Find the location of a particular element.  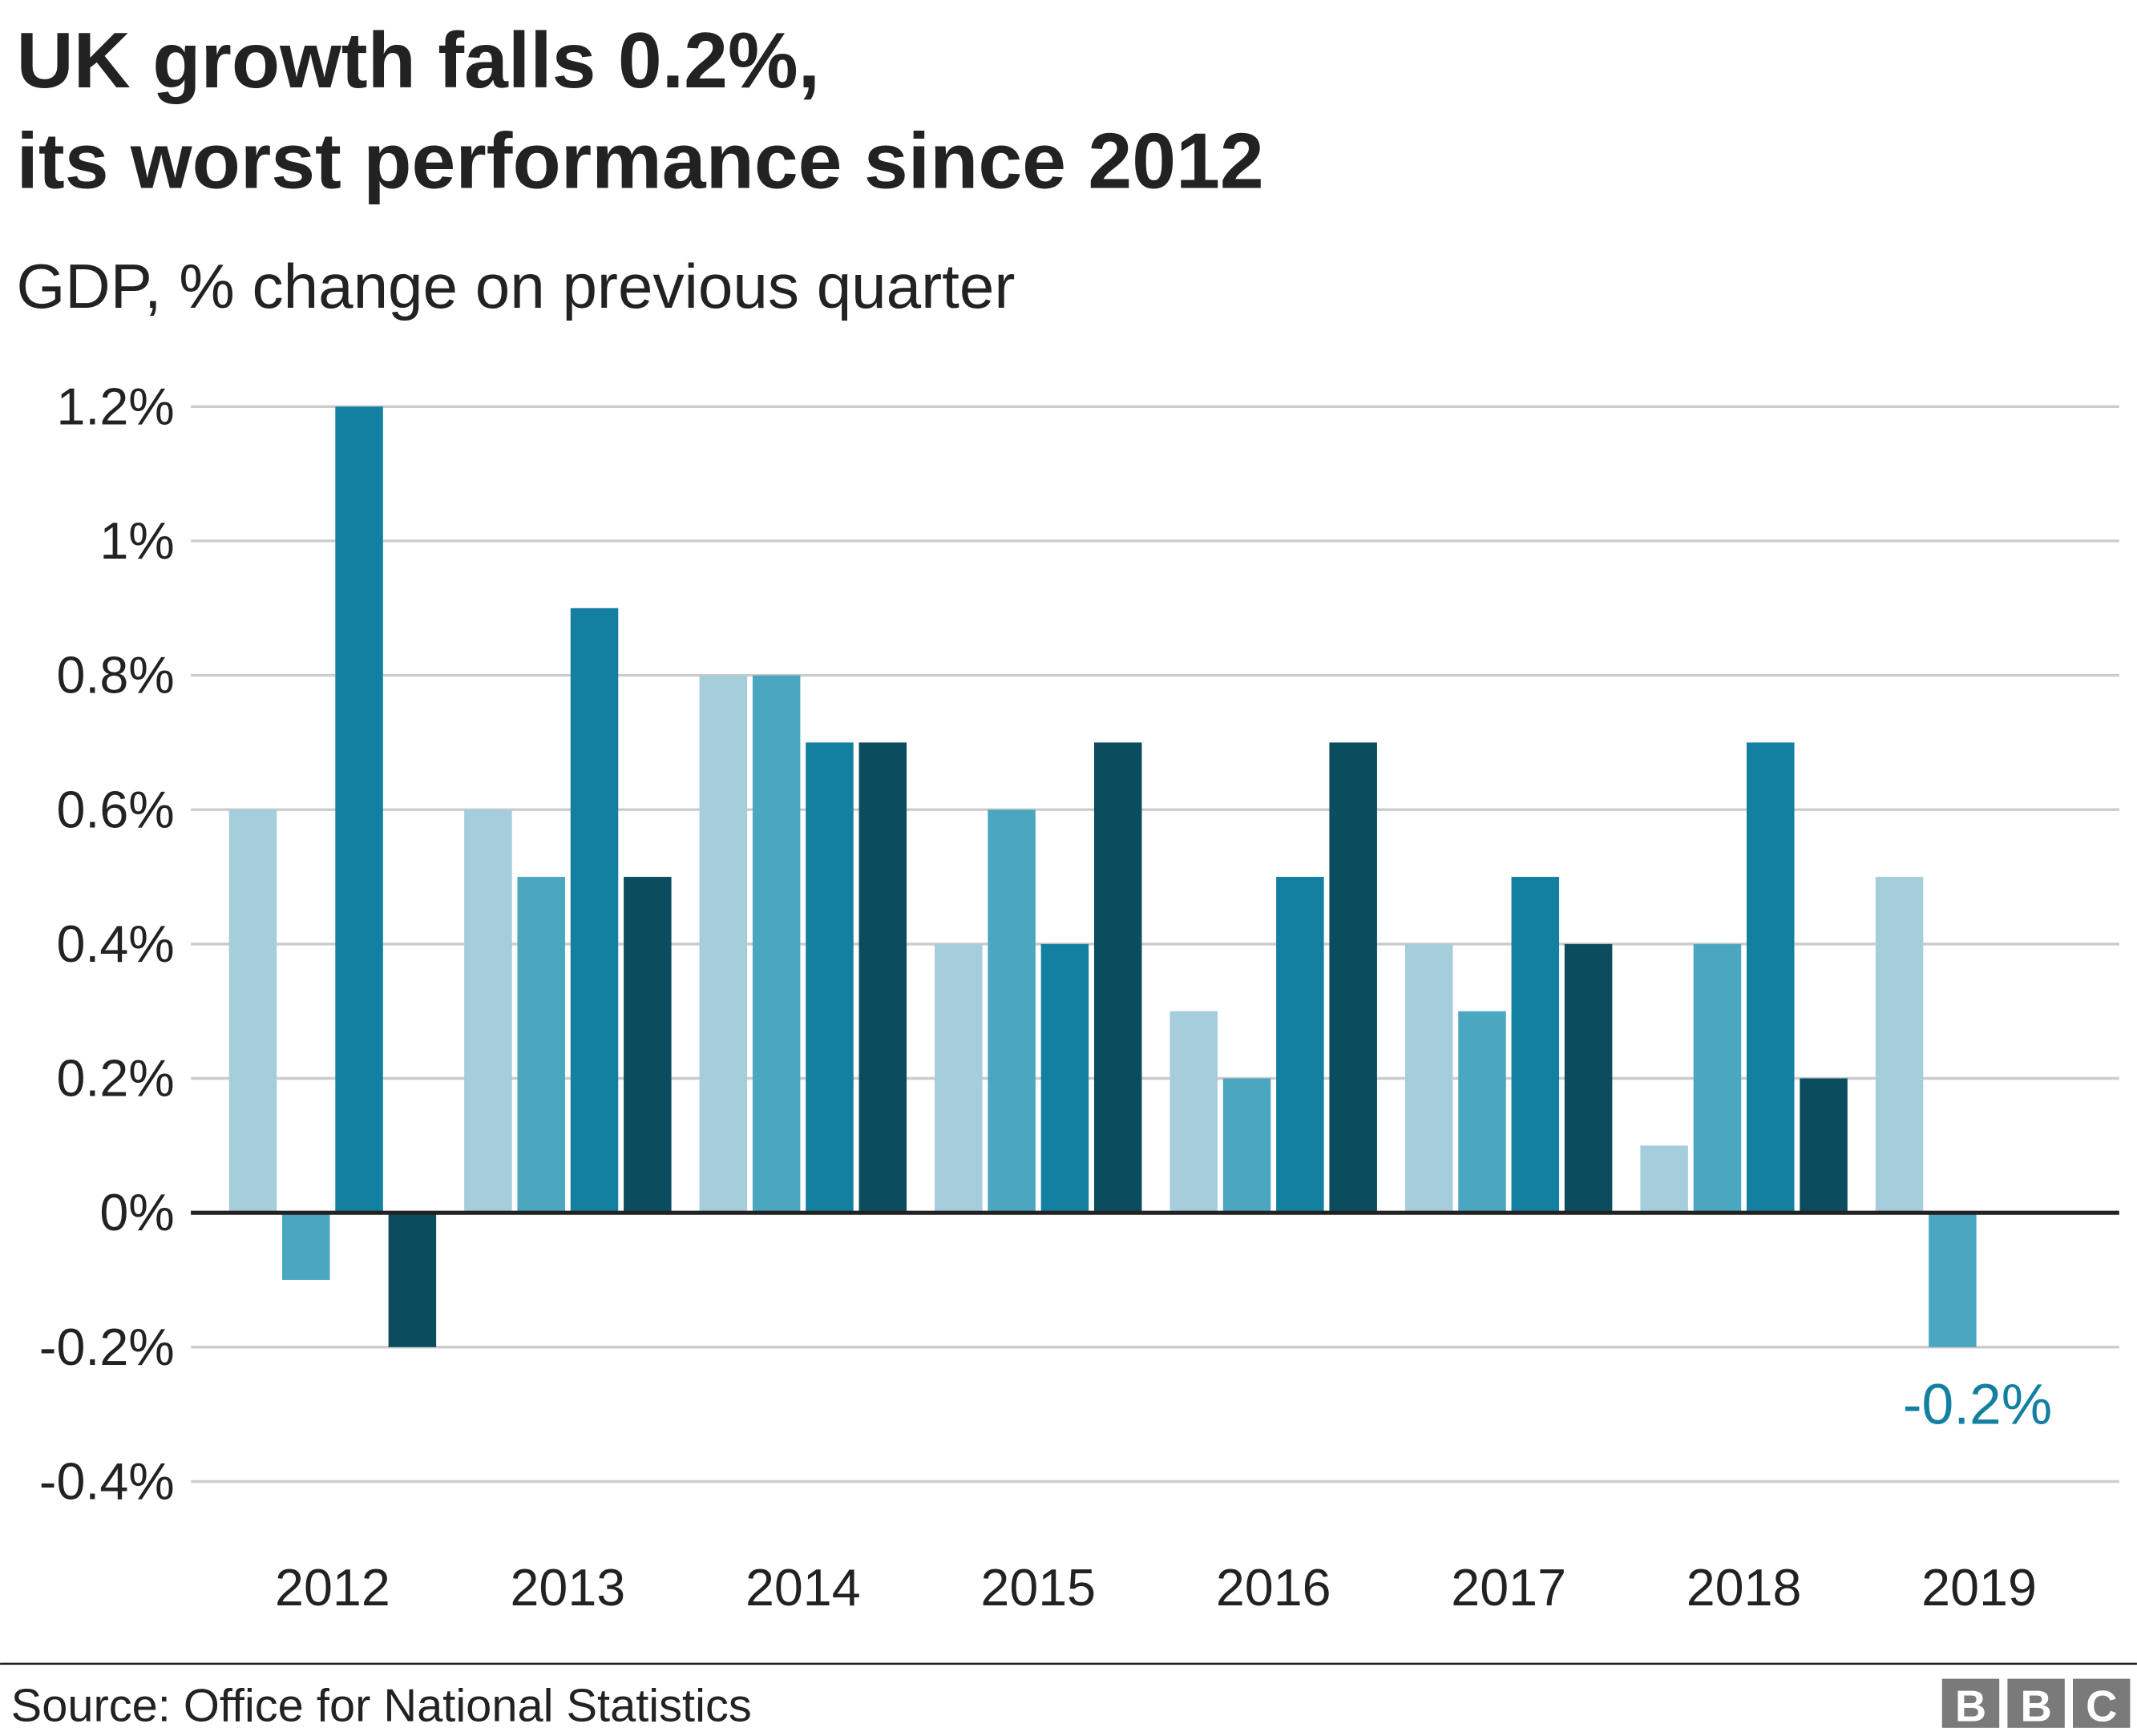

bar-2019-q1 is located at coordinates (1899, 1045).